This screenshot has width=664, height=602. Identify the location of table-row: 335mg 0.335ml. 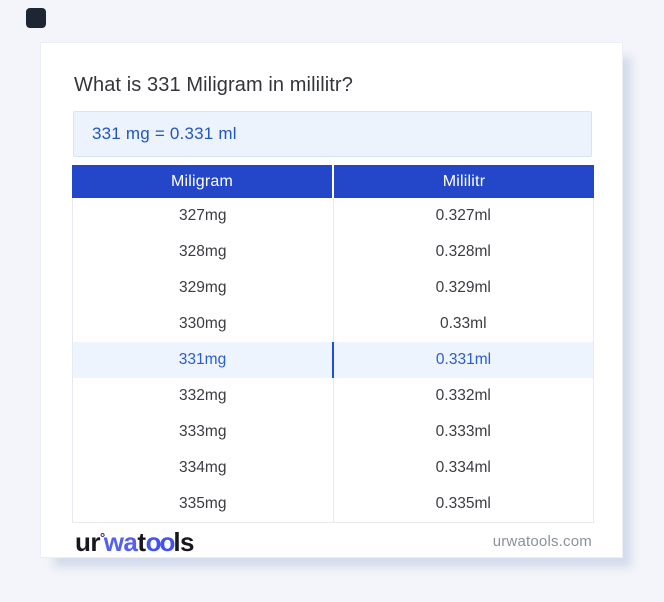
(333, 504).